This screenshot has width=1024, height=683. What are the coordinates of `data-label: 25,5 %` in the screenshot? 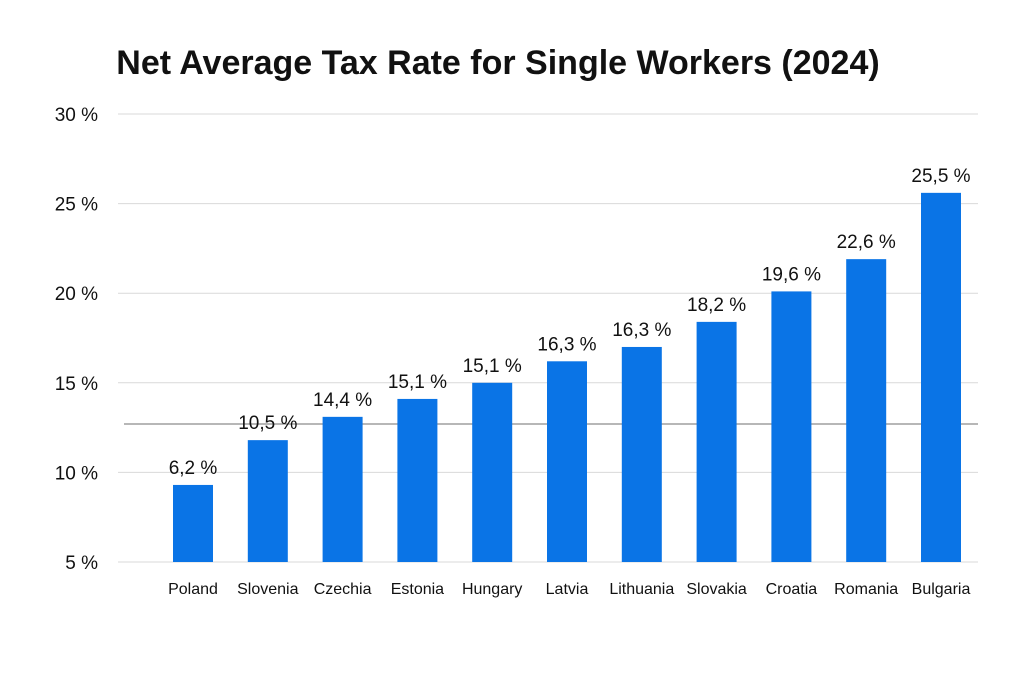 It's located at (940, 176).